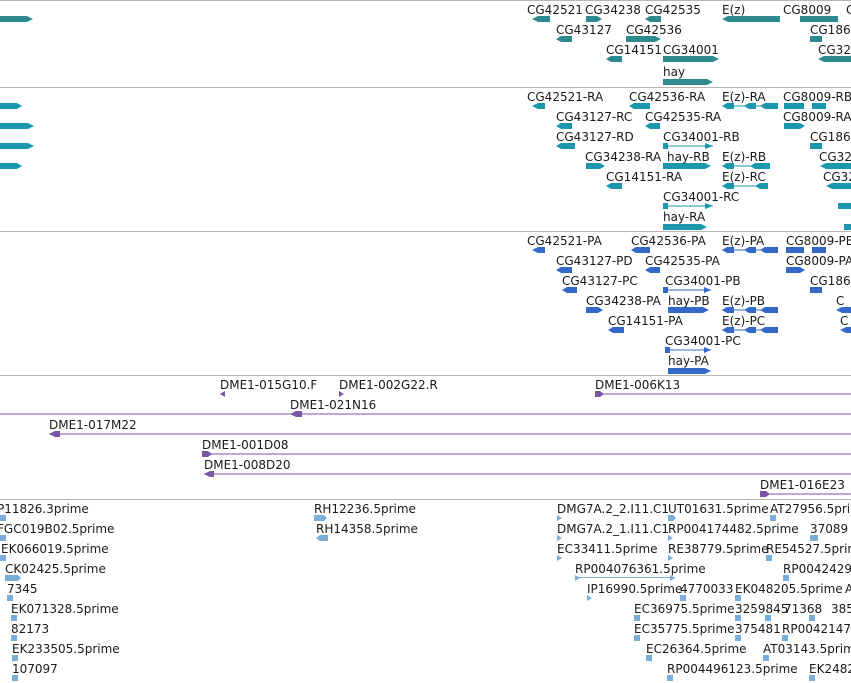 The width and height of the screenshot is (851, 683). Describe the element at coordinates (744, 177) in the screenshot. I see `transcript-label: E(z)-RC` at that location.